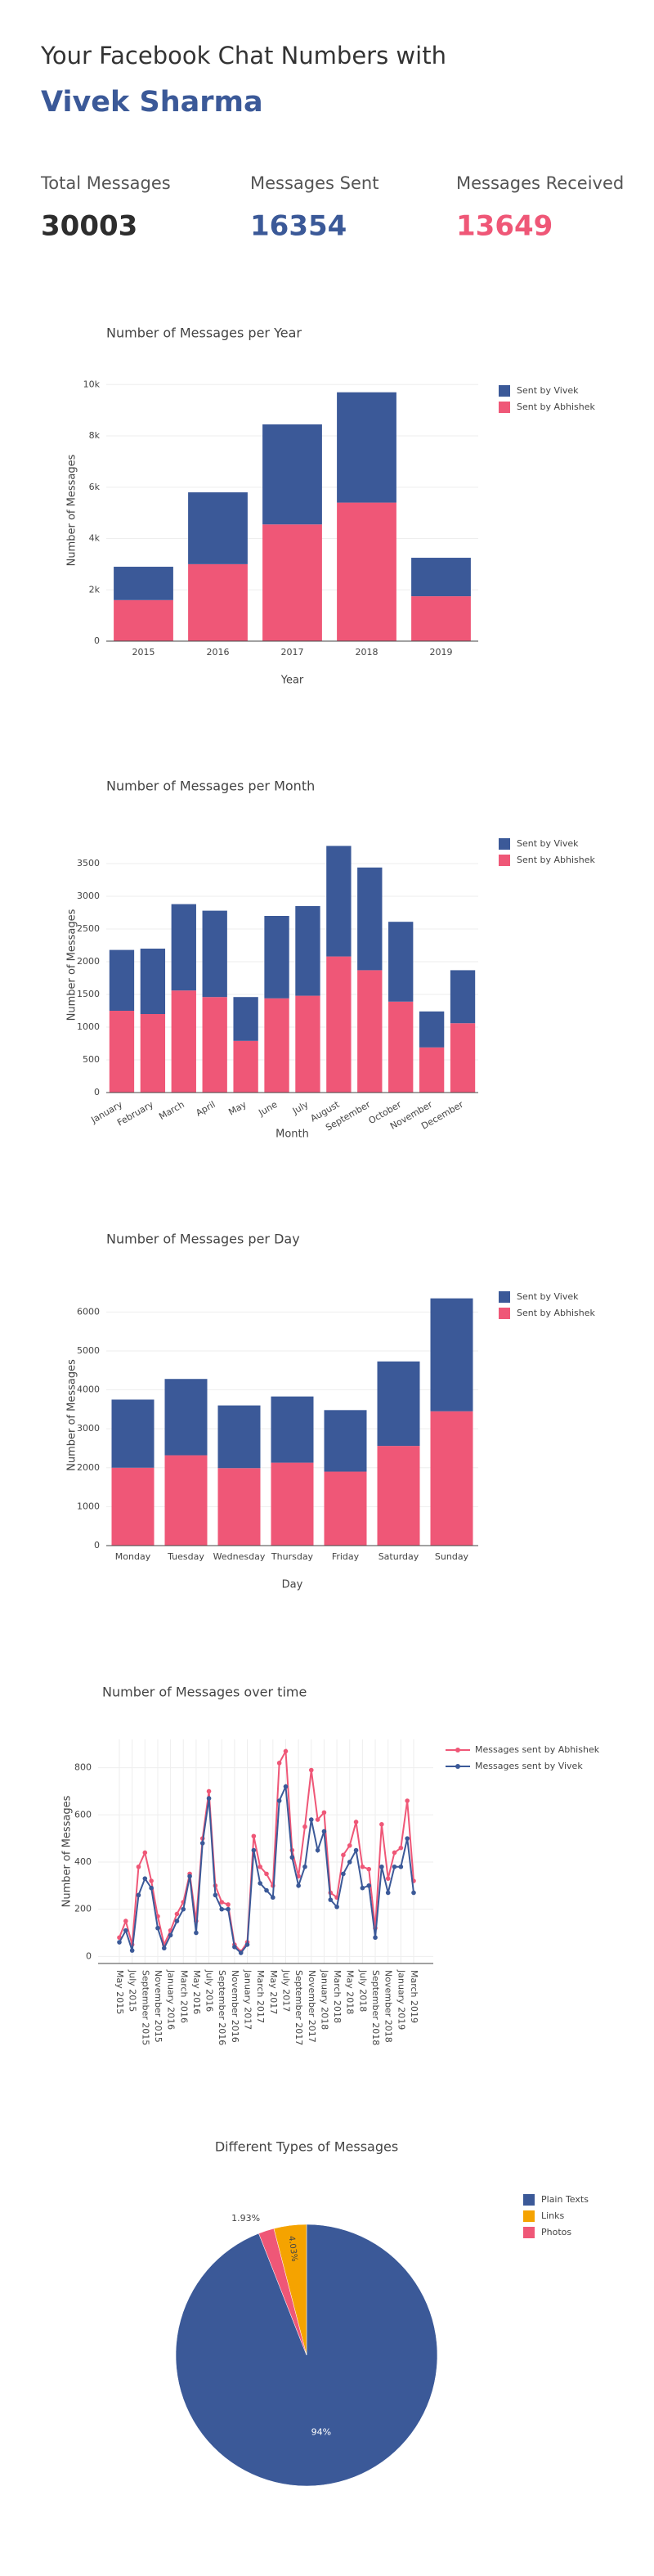  I want to click on slice-label: 94%, so click(321, 2431).